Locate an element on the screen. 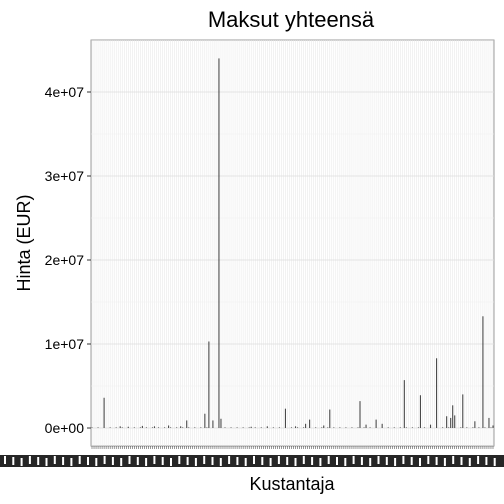 The image size is (504, 504). y-tick-label: 4e+07 is located at coordinates (65, 92).